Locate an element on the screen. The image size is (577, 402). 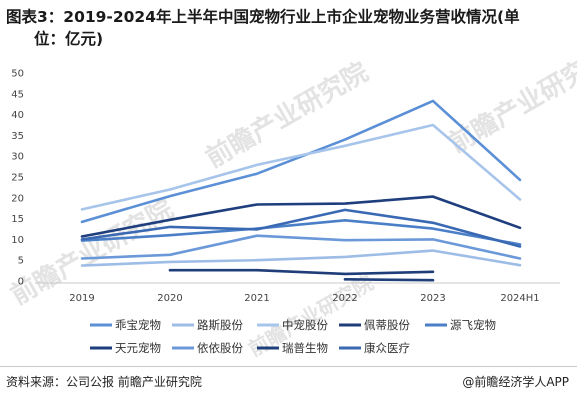
y-tick-label: 25 is located at coordinates (17, 178).